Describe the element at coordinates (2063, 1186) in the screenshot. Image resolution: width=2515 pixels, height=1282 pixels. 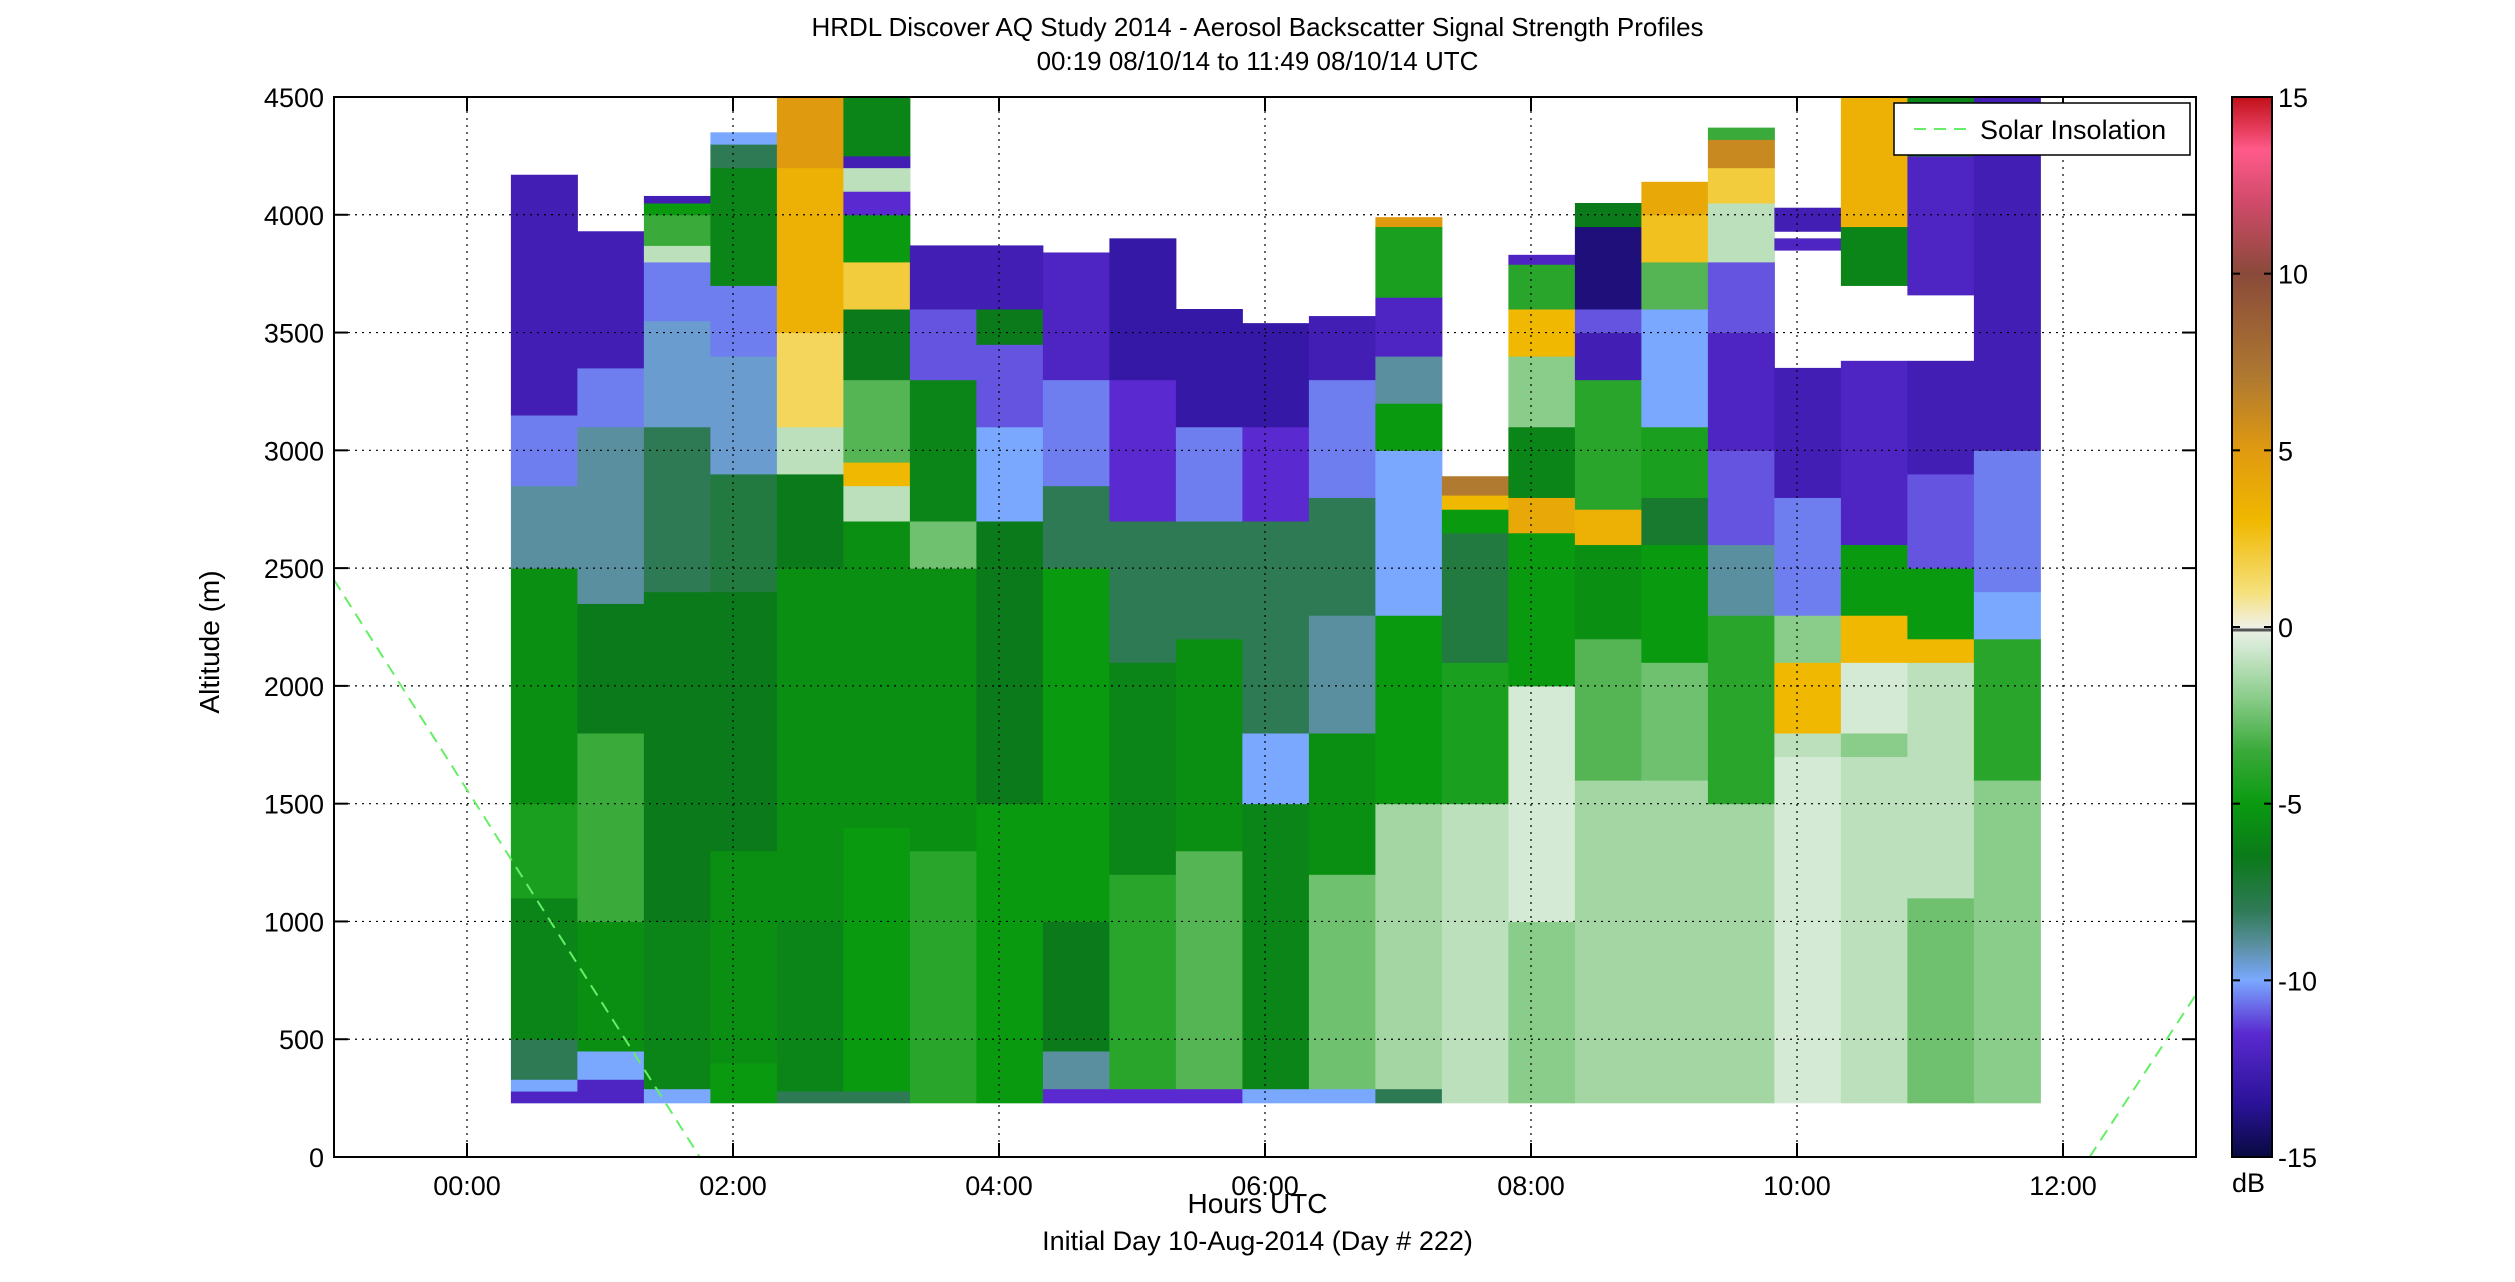
I see `x-tick-label: 12:00` at that location.